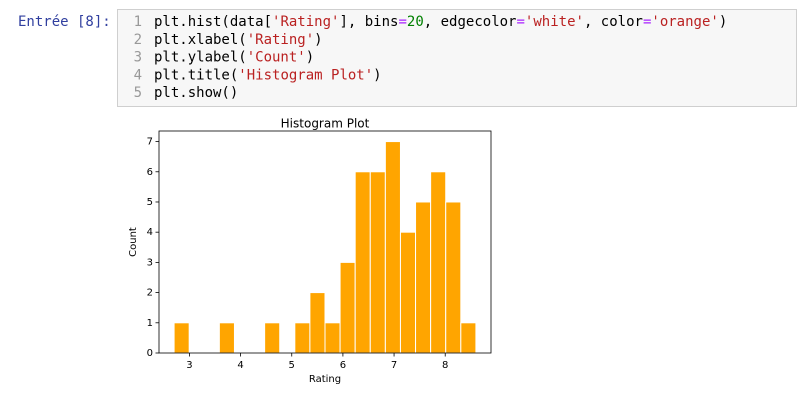 Image resolution: width=797 pixels, height=405 pixels. I want to click on y-tick-label: 1, so click(150, 323).